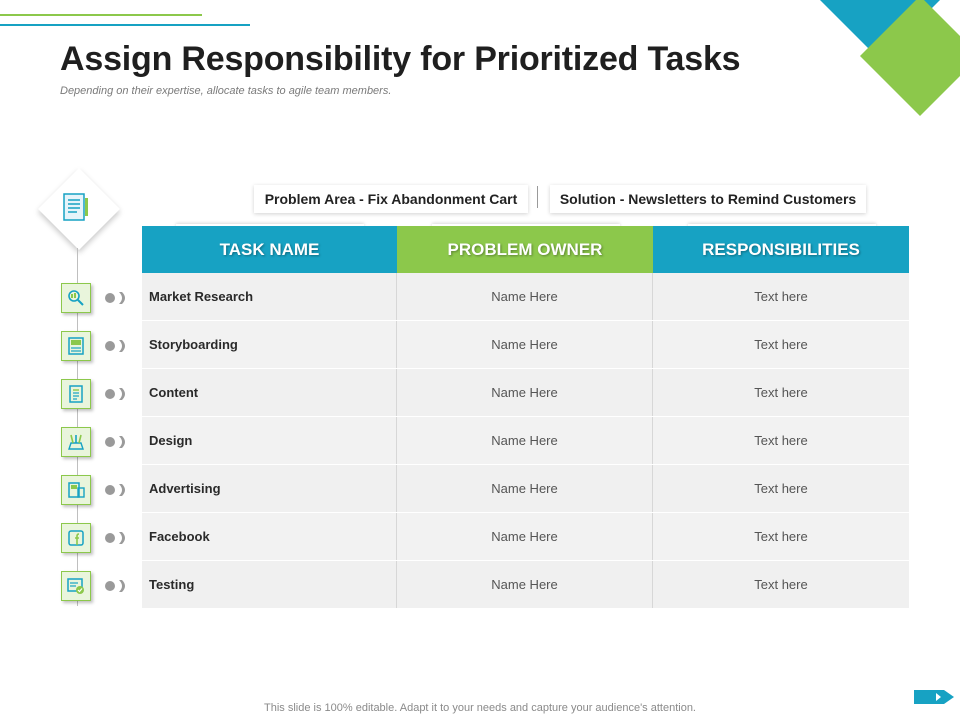 Image resolution: width=960 pixels, height=720 pixels. I want to click on task-name-cell: Content, so click(269, 392).